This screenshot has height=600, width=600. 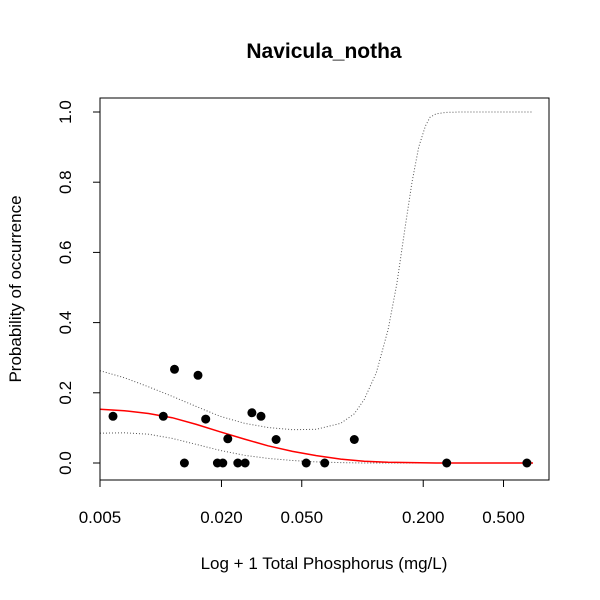 What do you see at coordinates (78, 287) in the screenshot?
I see `y-axis: 0.0 0.2 0.4 0.6 0.8 1.0` at bounding box center [78, 287].